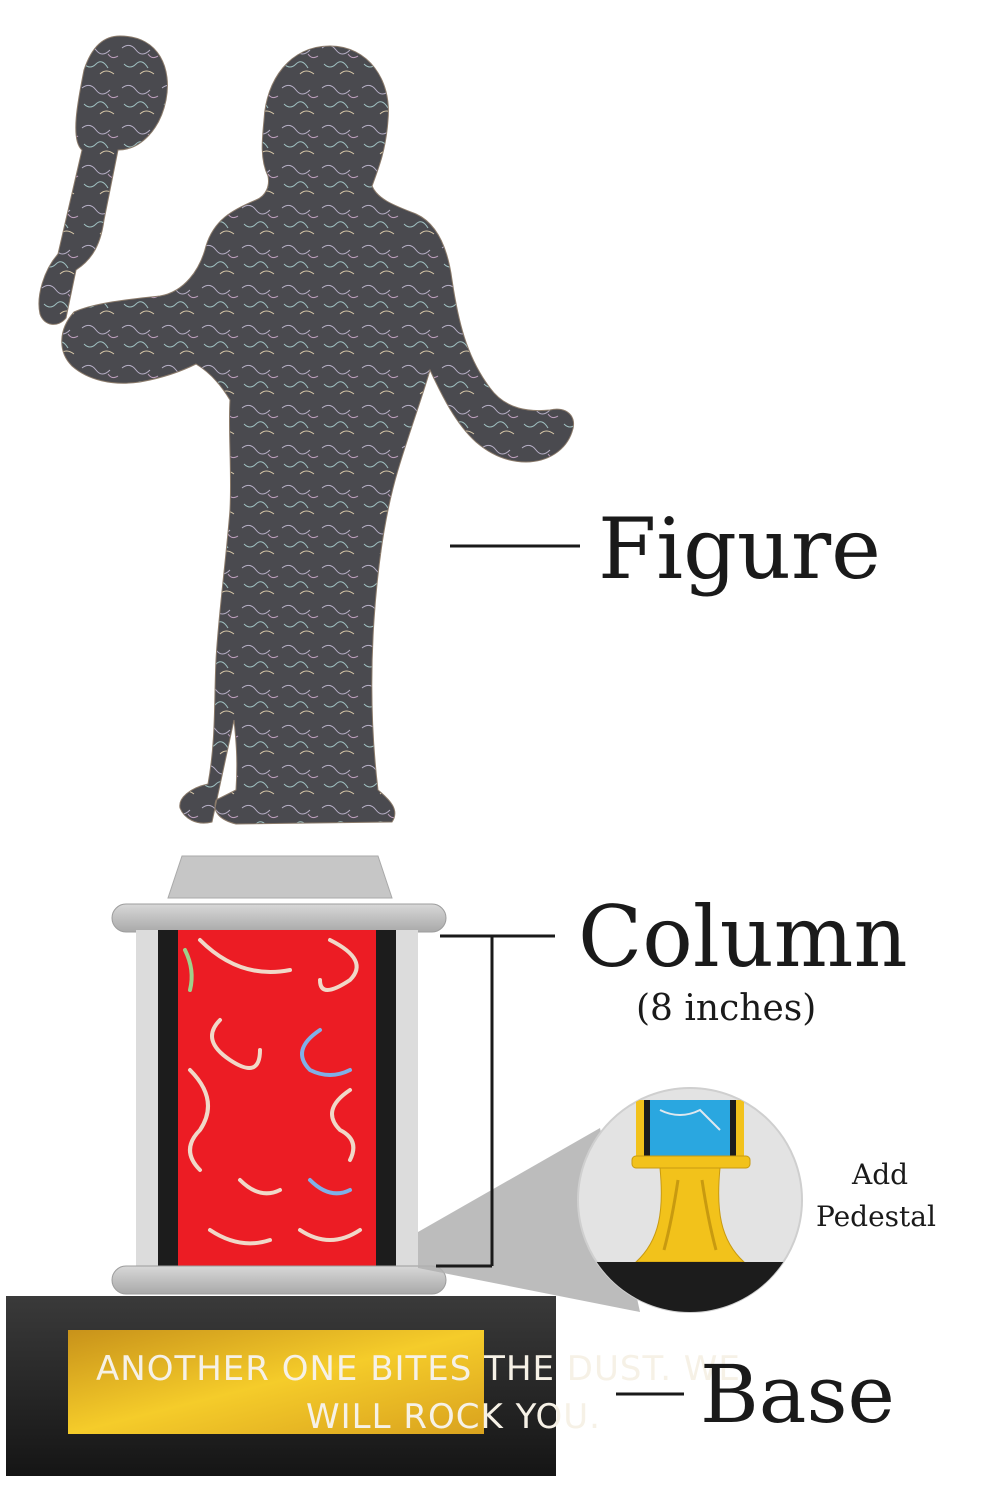  What do you see at coordinates (418, 1369) in the screenshot?
I see `plate-text-line1: ANOTHER ONE BITES THE DUST. WE` at bounding box center [418, 1369].